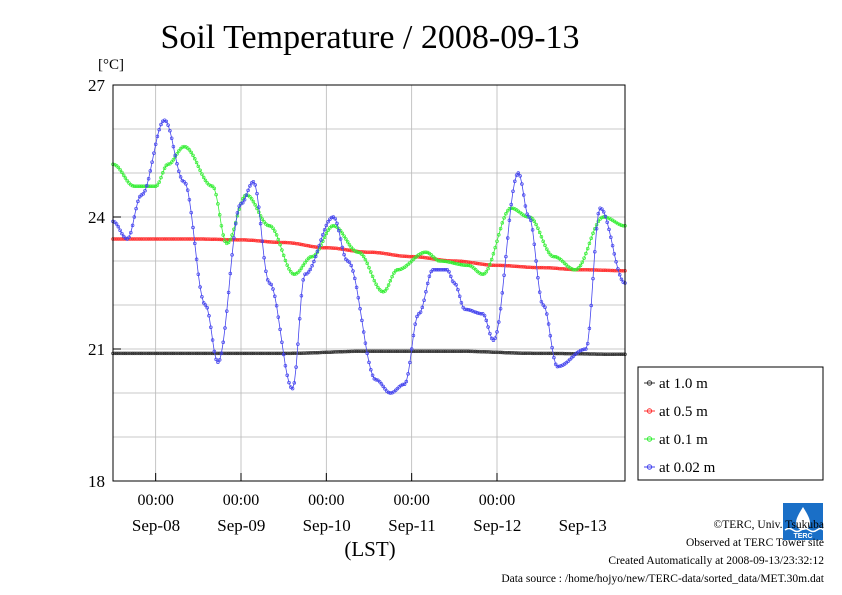 The width and height of the screenshot is (842, 595). What do you see at coordinates (241, 500) in the screenshot?
I see `x-tick-time-label: 00:00` at bounding box center [241, 500].